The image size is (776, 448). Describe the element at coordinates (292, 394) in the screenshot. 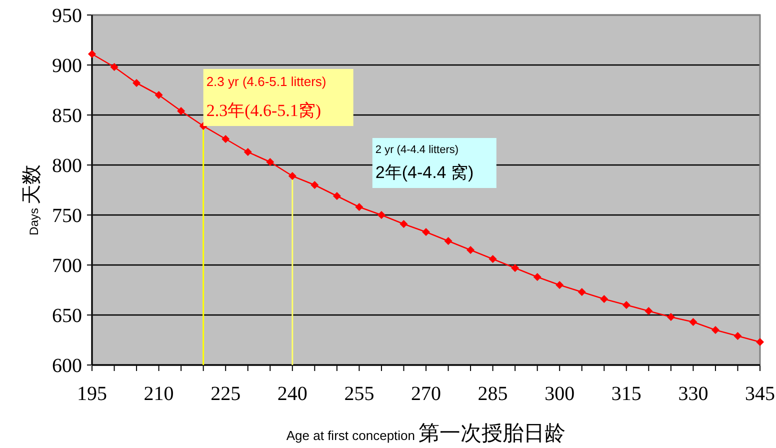

I see `x-tick-label: 240` at that location.